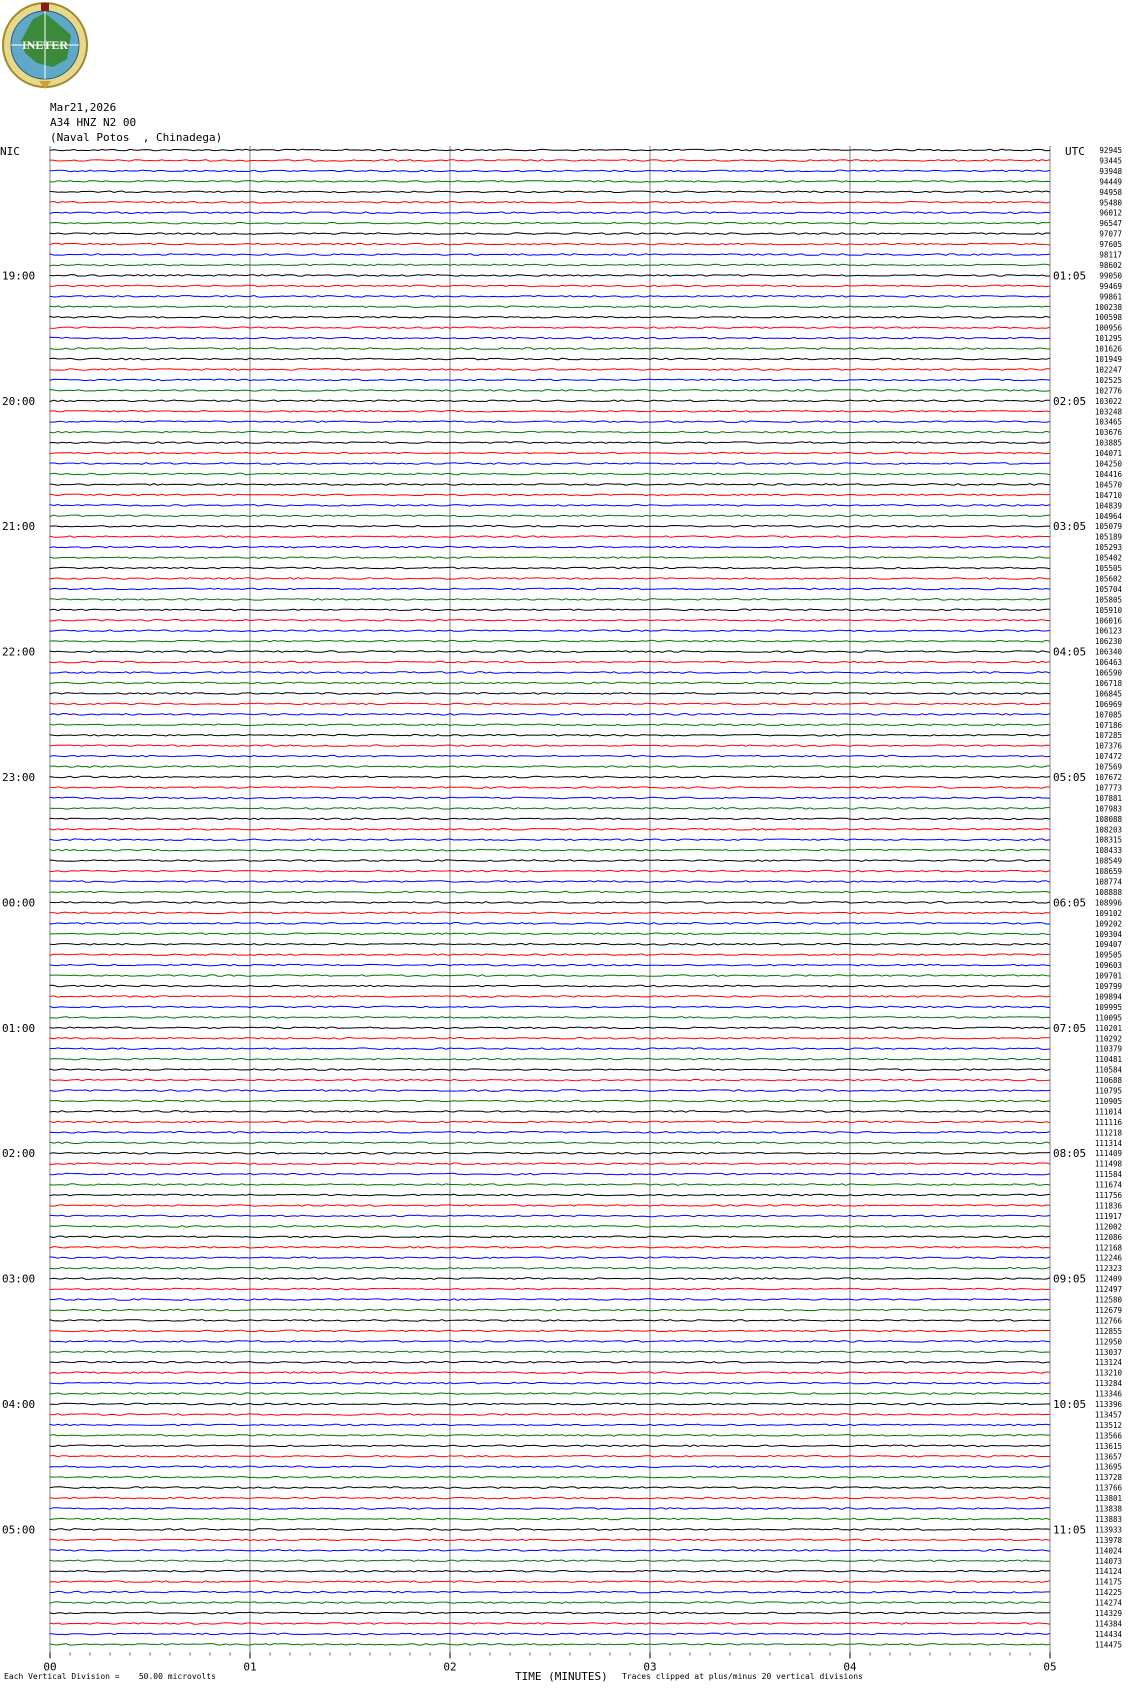 The width and height of the screenshot is (1130, 1689). Describe the element at coordinates (1109, 328) in the screenshot. I see `trace-count-label: 100956` at that location.